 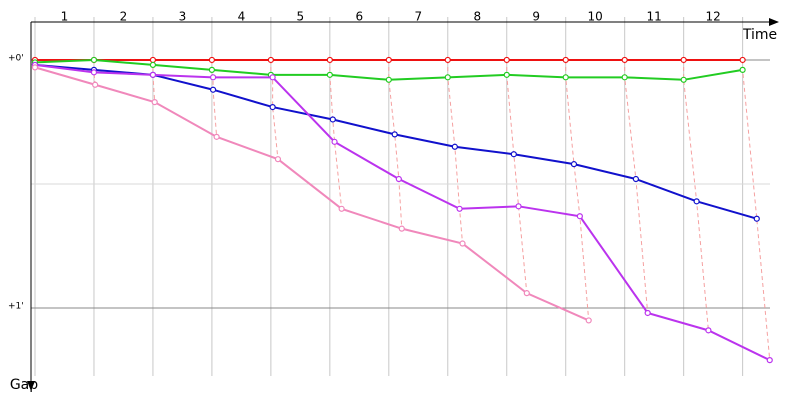 I want to click on lap-label: 3, so click(x=183, y=17).